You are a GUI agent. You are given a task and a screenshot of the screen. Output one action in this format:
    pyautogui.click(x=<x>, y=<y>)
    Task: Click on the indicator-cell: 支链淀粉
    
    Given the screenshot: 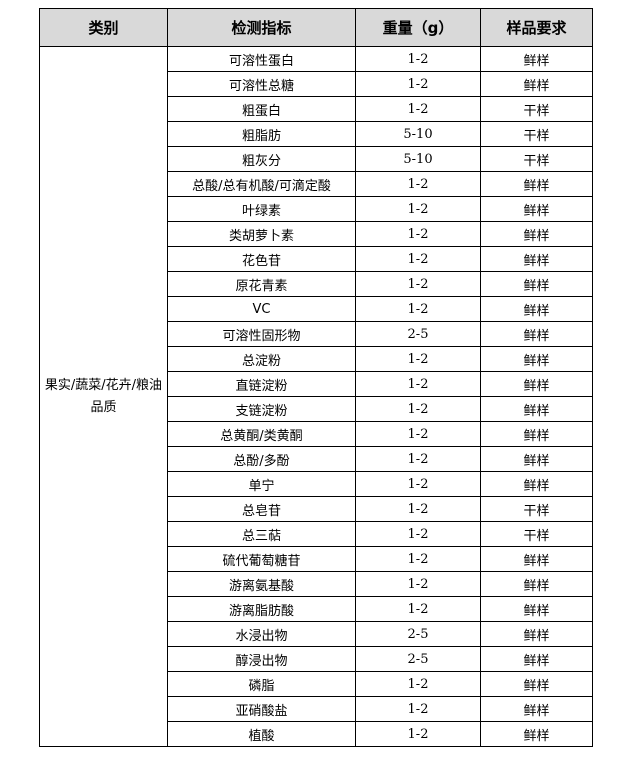 What is the action you would take?
    pyautogui.click(x=261, y=409)
    